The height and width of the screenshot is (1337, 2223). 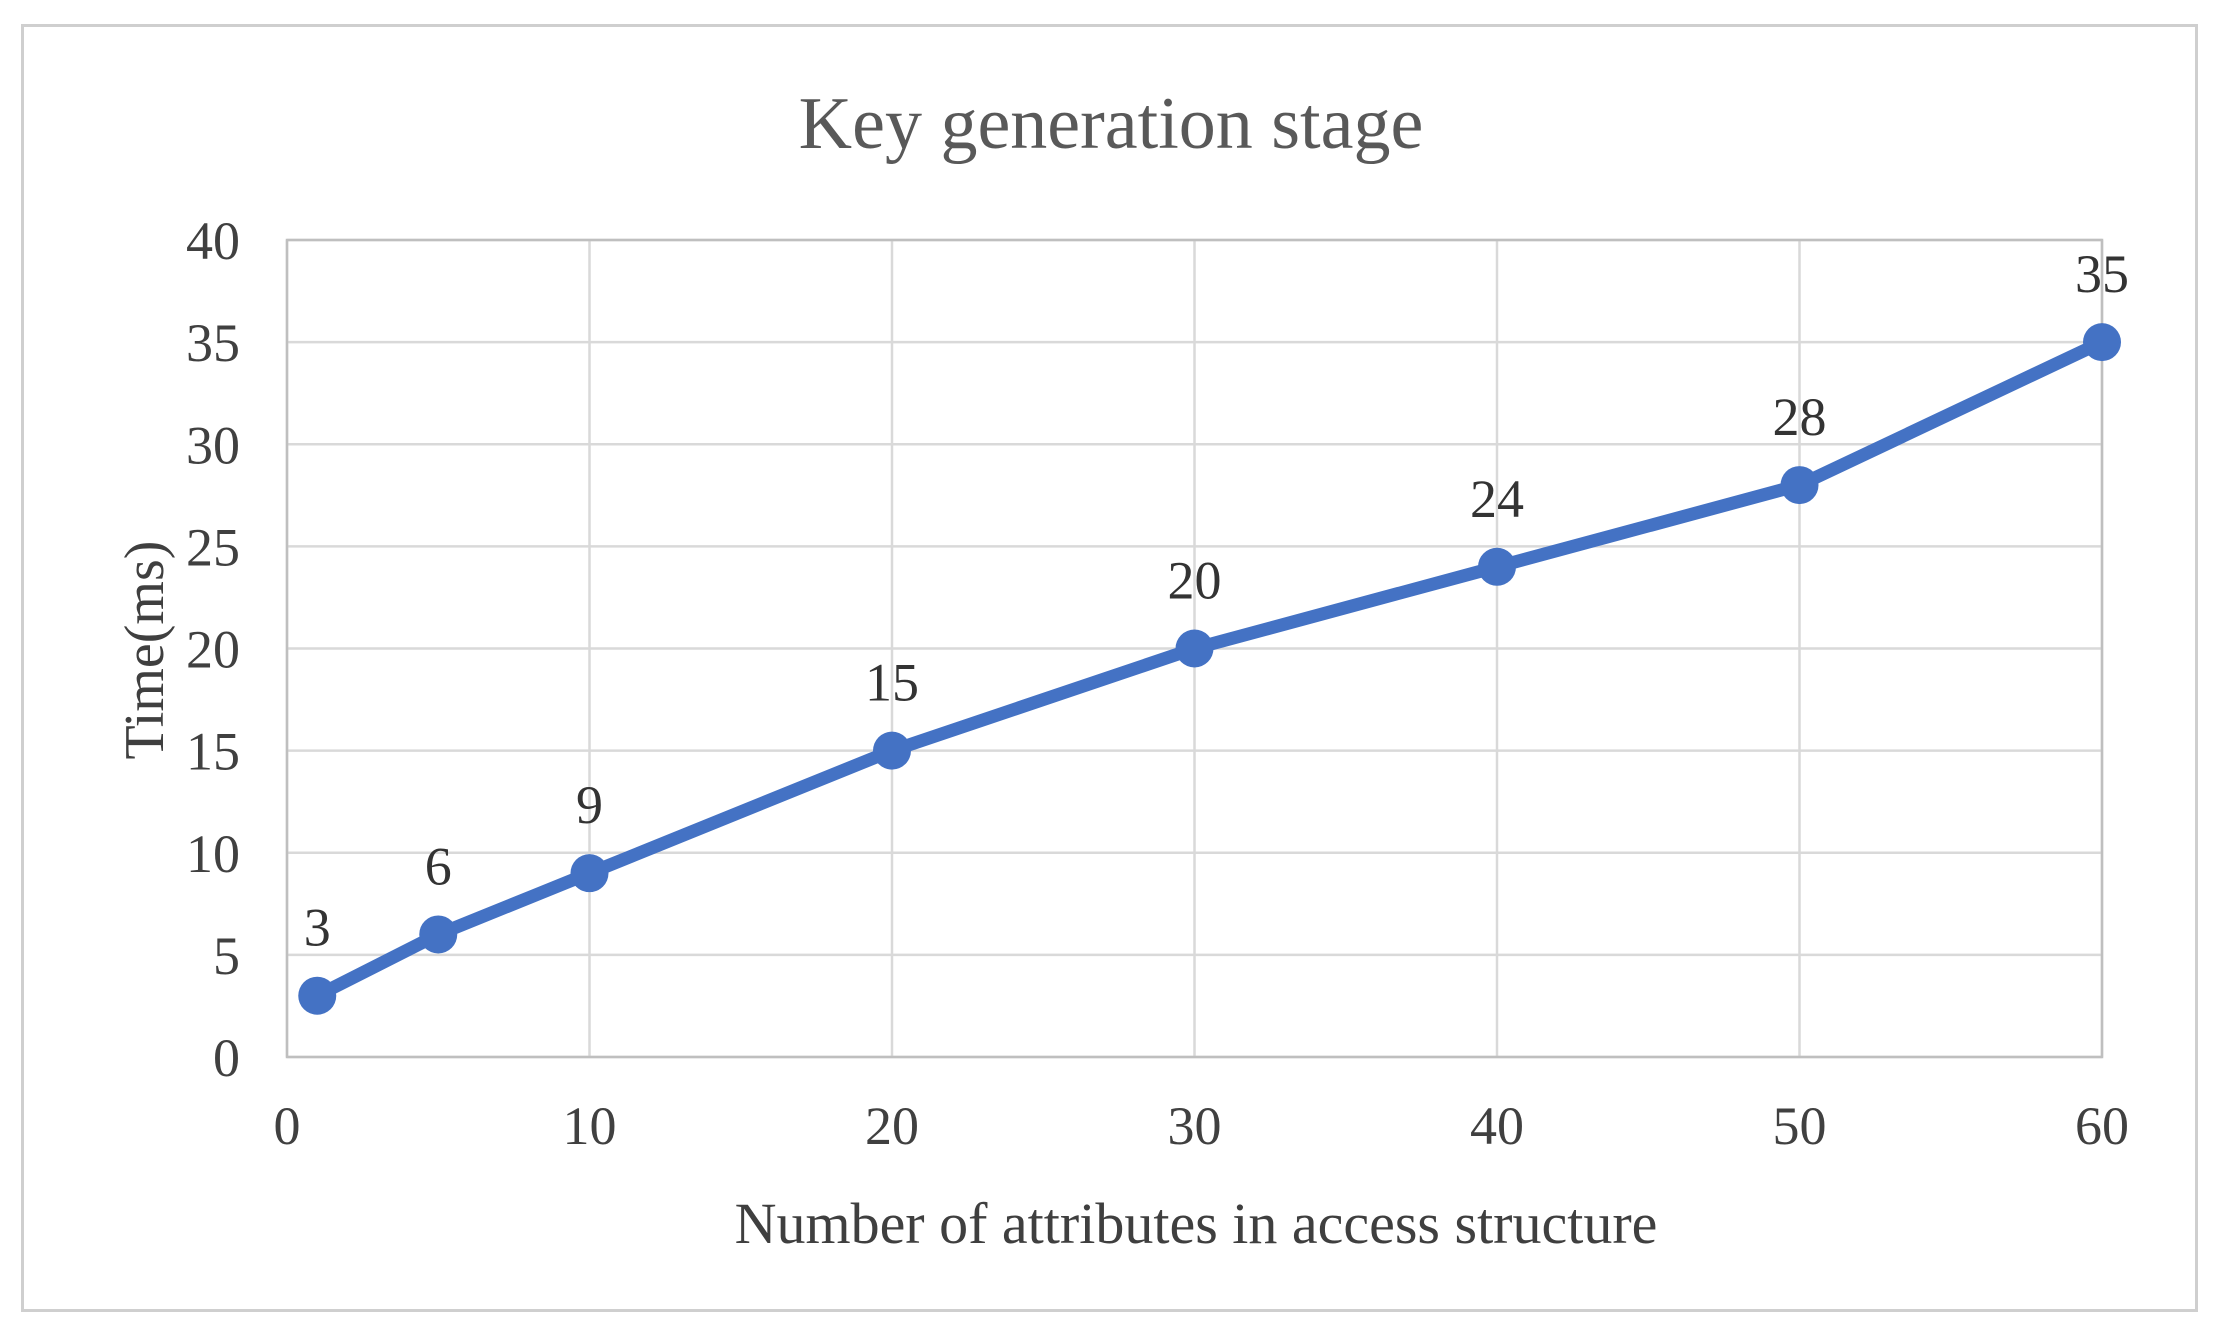 What do you see at coordinates (1497, 499) in the screenshot?
I see `data-point-label: 24` at bounding box center [1497, 499].